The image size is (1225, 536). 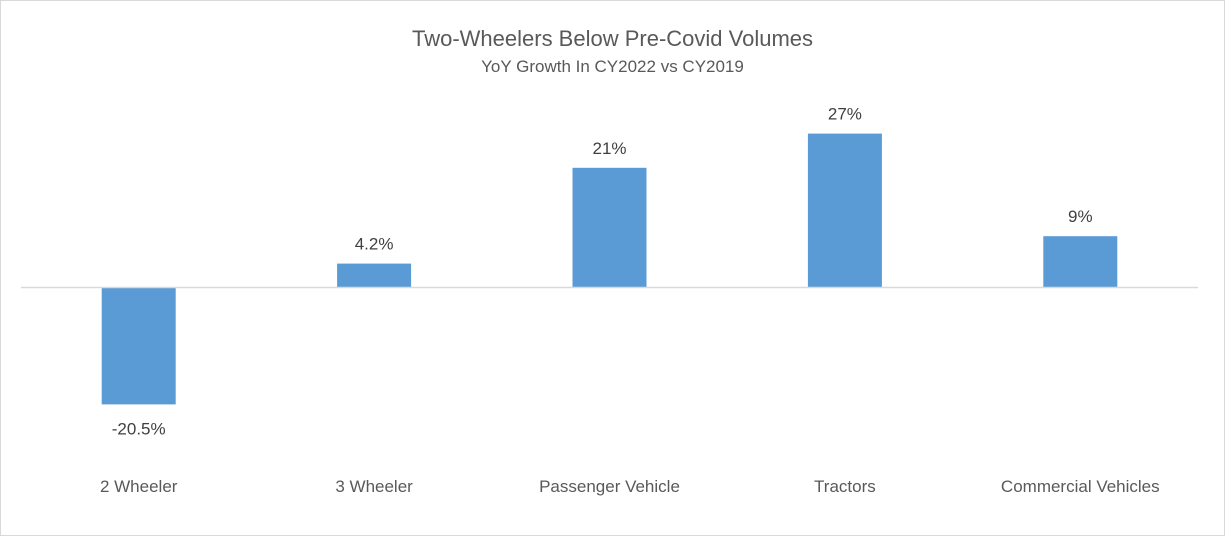 I want to click on data-label-4: 9%, so click(x=1080, y=216).